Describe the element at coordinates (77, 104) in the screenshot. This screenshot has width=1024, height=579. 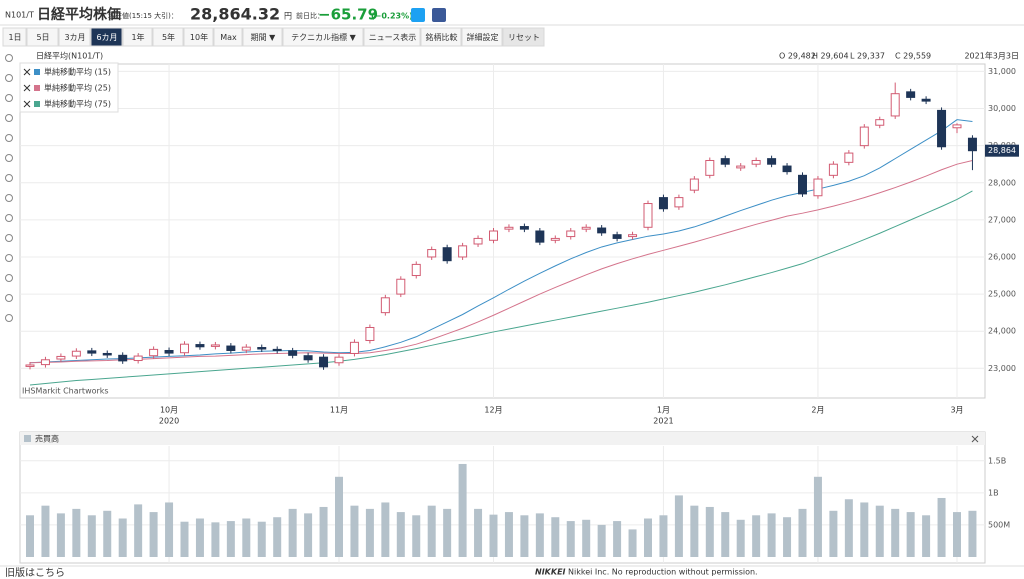
I see `legend-label: 単純移動平均 (75)` at that location.